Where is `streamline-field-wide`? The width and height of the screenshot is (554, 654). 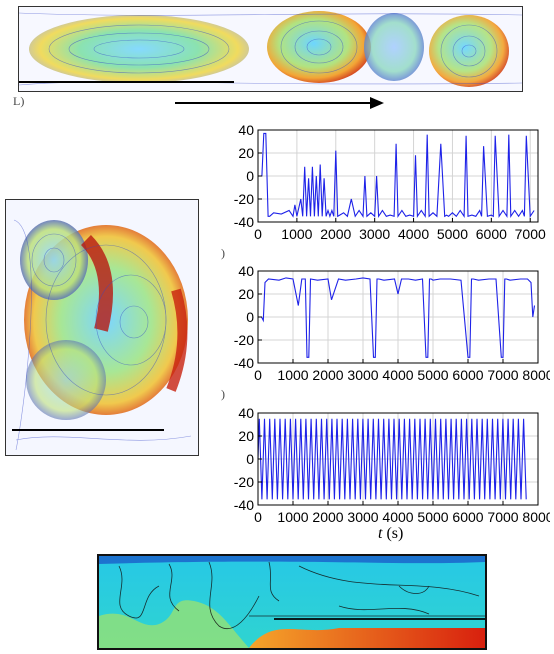 streamline-field-wide is located at coordinates (270, 49).